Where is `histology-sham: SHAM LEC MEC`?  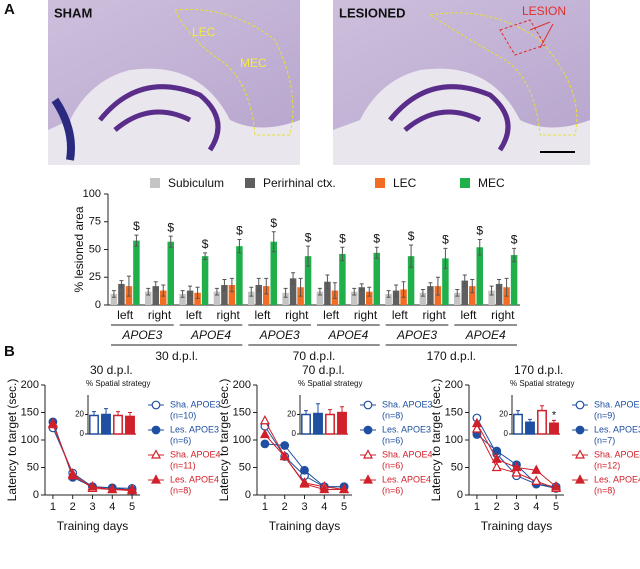
histology-sham: SHAM LEC MEC is located at coordinates (174, 82).